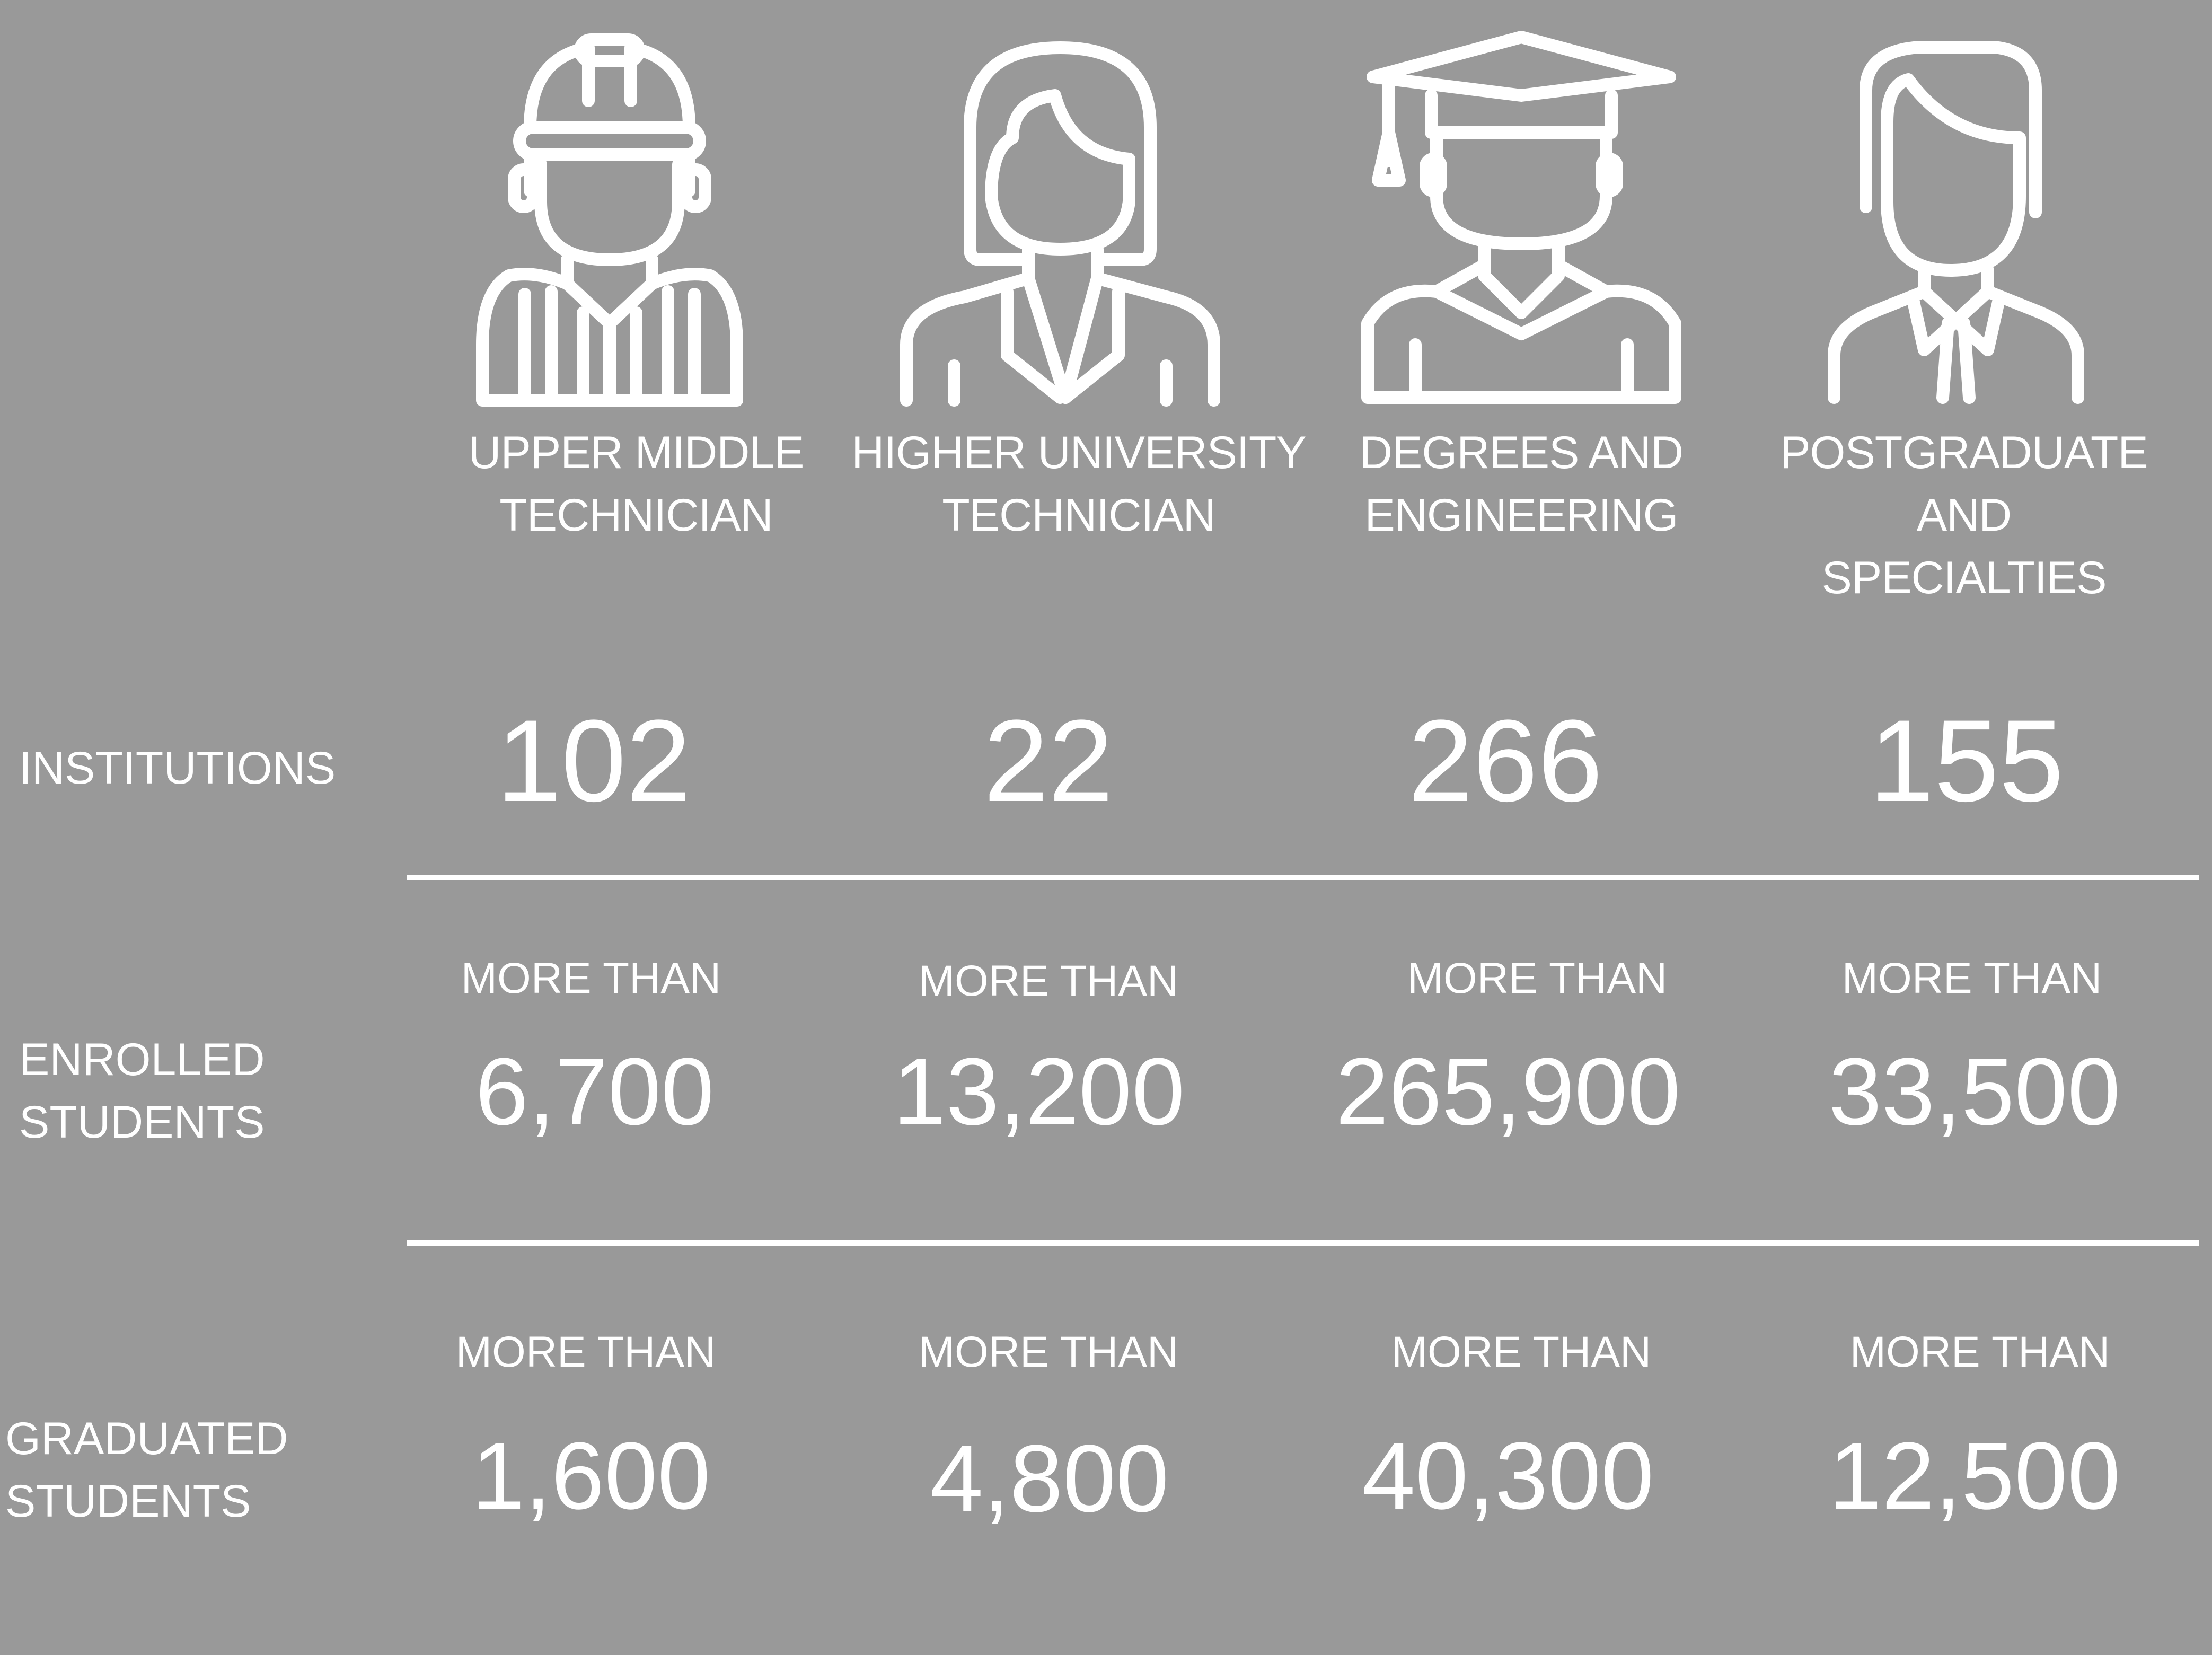 The image size is (2212, 1655). What do you see at coordinates (1522, 452) in the screenshot?
I see `column-title-line1: DEGREES AND` at bounding box center [1522, 452].